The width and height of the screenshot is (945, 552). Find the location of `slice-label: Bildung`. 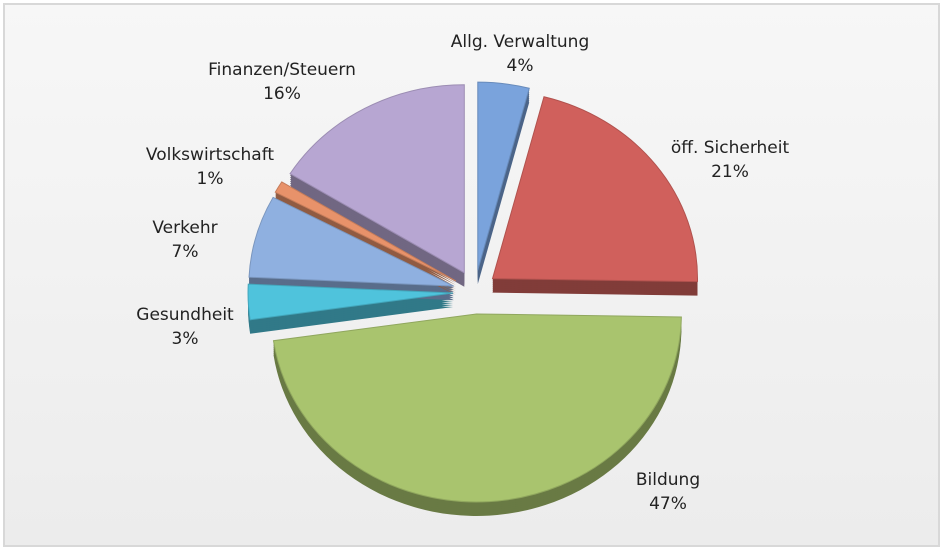

slice-label: Bildung is located at coordinates (668, 480).